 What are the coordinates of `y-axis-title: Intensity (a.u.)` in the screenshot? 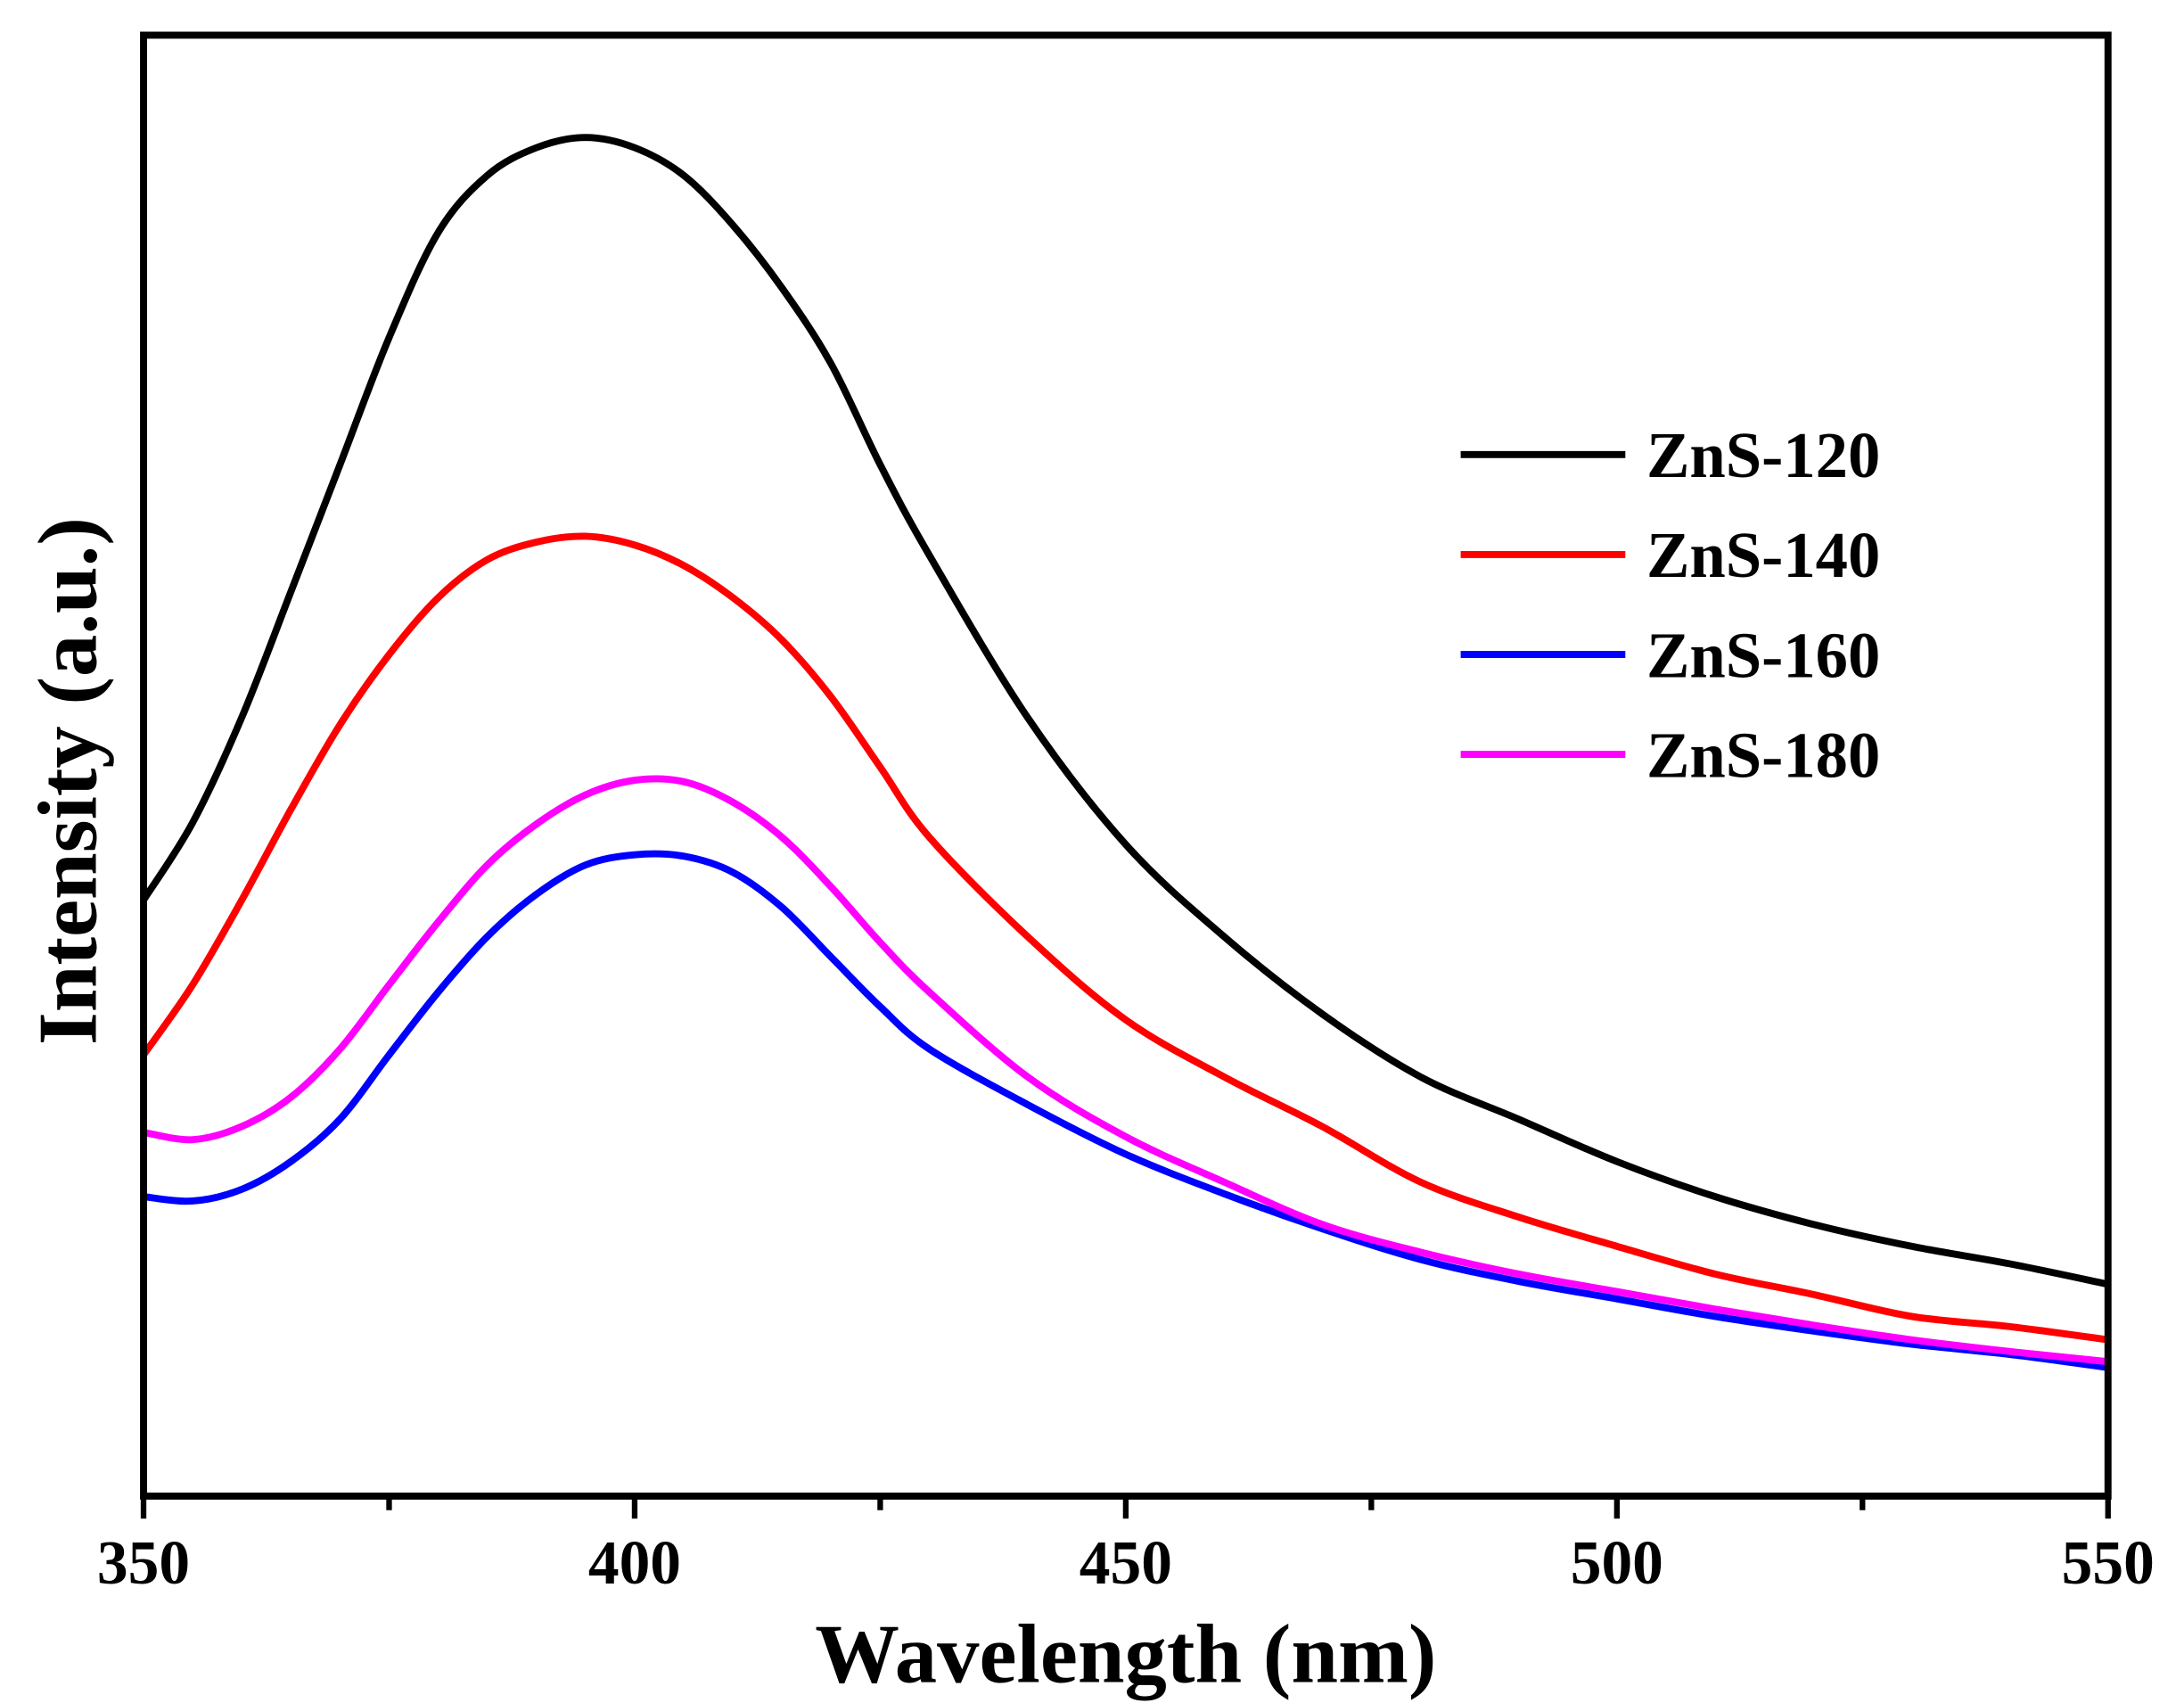 It's located at (68, 781).